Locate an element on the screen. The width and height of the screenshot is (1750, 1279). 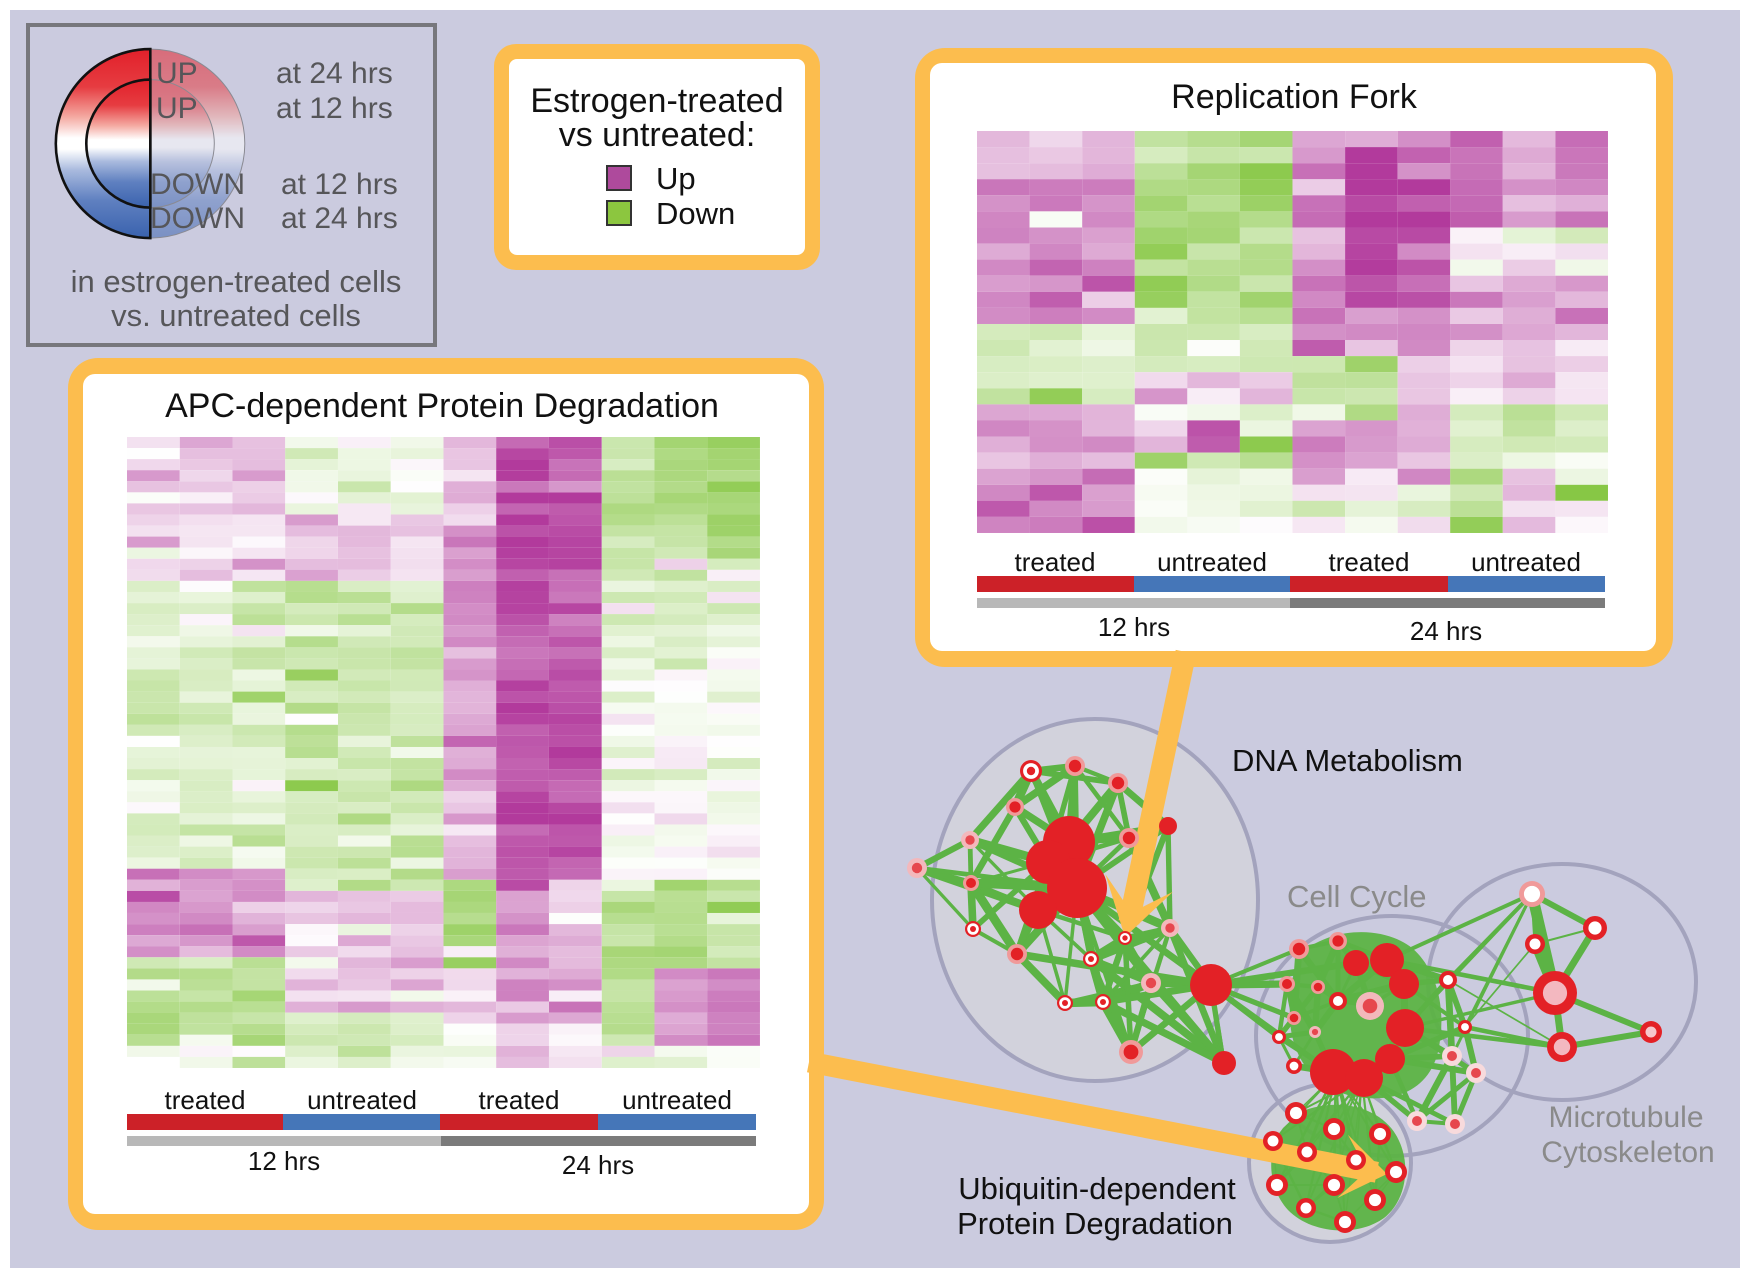
svg-text: Replication Fork is located at coordinates (1294, 97).